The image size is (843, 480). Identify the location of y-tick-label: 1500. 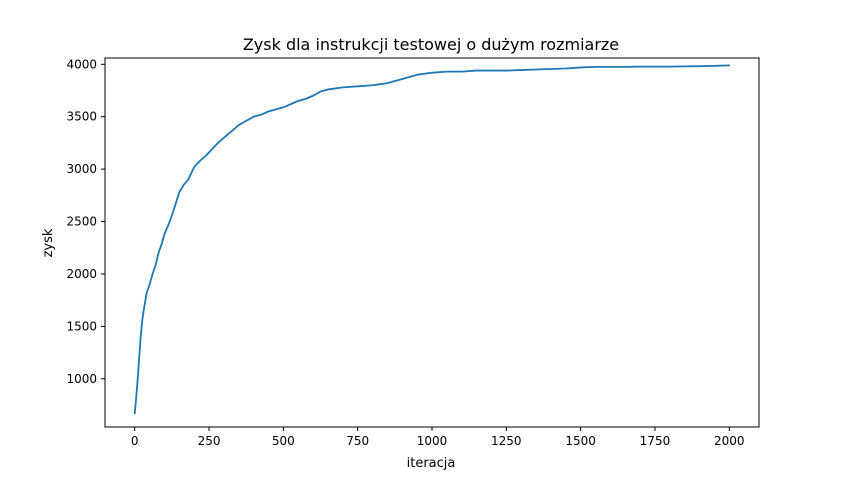
(81, 326).